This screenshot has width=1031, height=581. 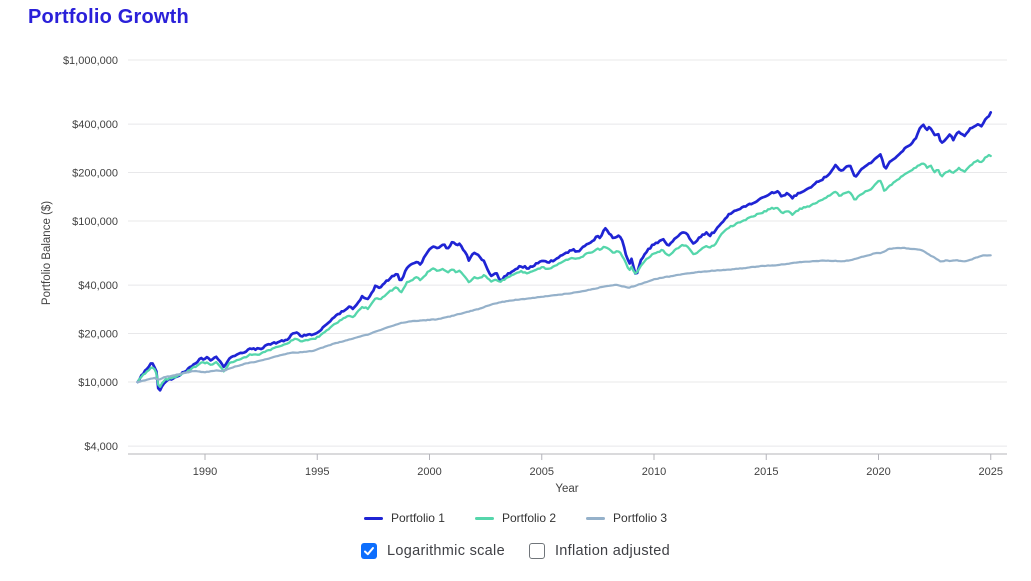 I want to click on x-tick-label: 2010, so click(x=654, y=472).